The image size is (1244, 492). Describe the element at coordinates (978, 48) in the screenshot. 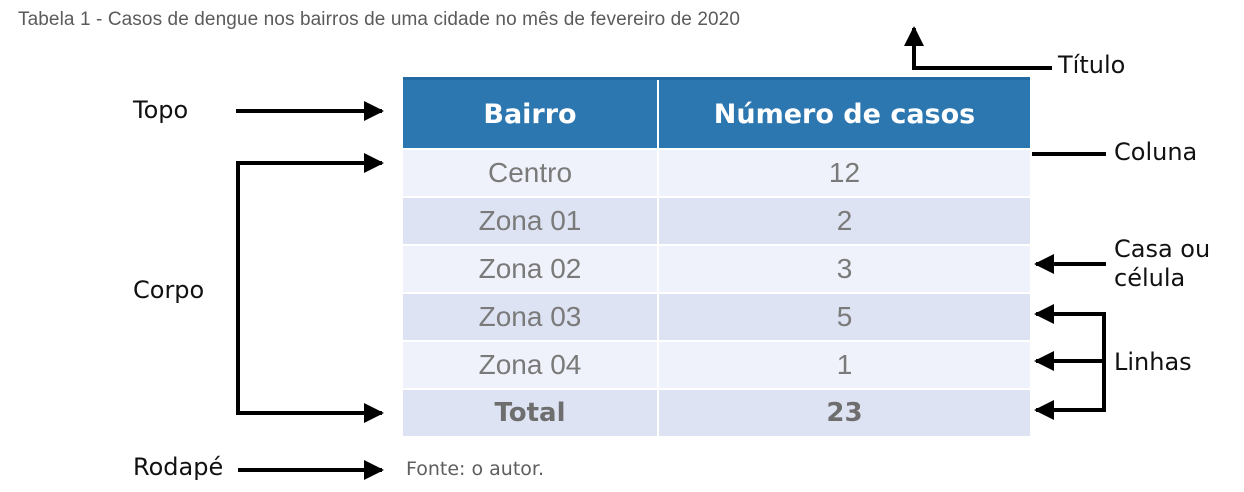

I see `arrow-titulo-icon` at that location.